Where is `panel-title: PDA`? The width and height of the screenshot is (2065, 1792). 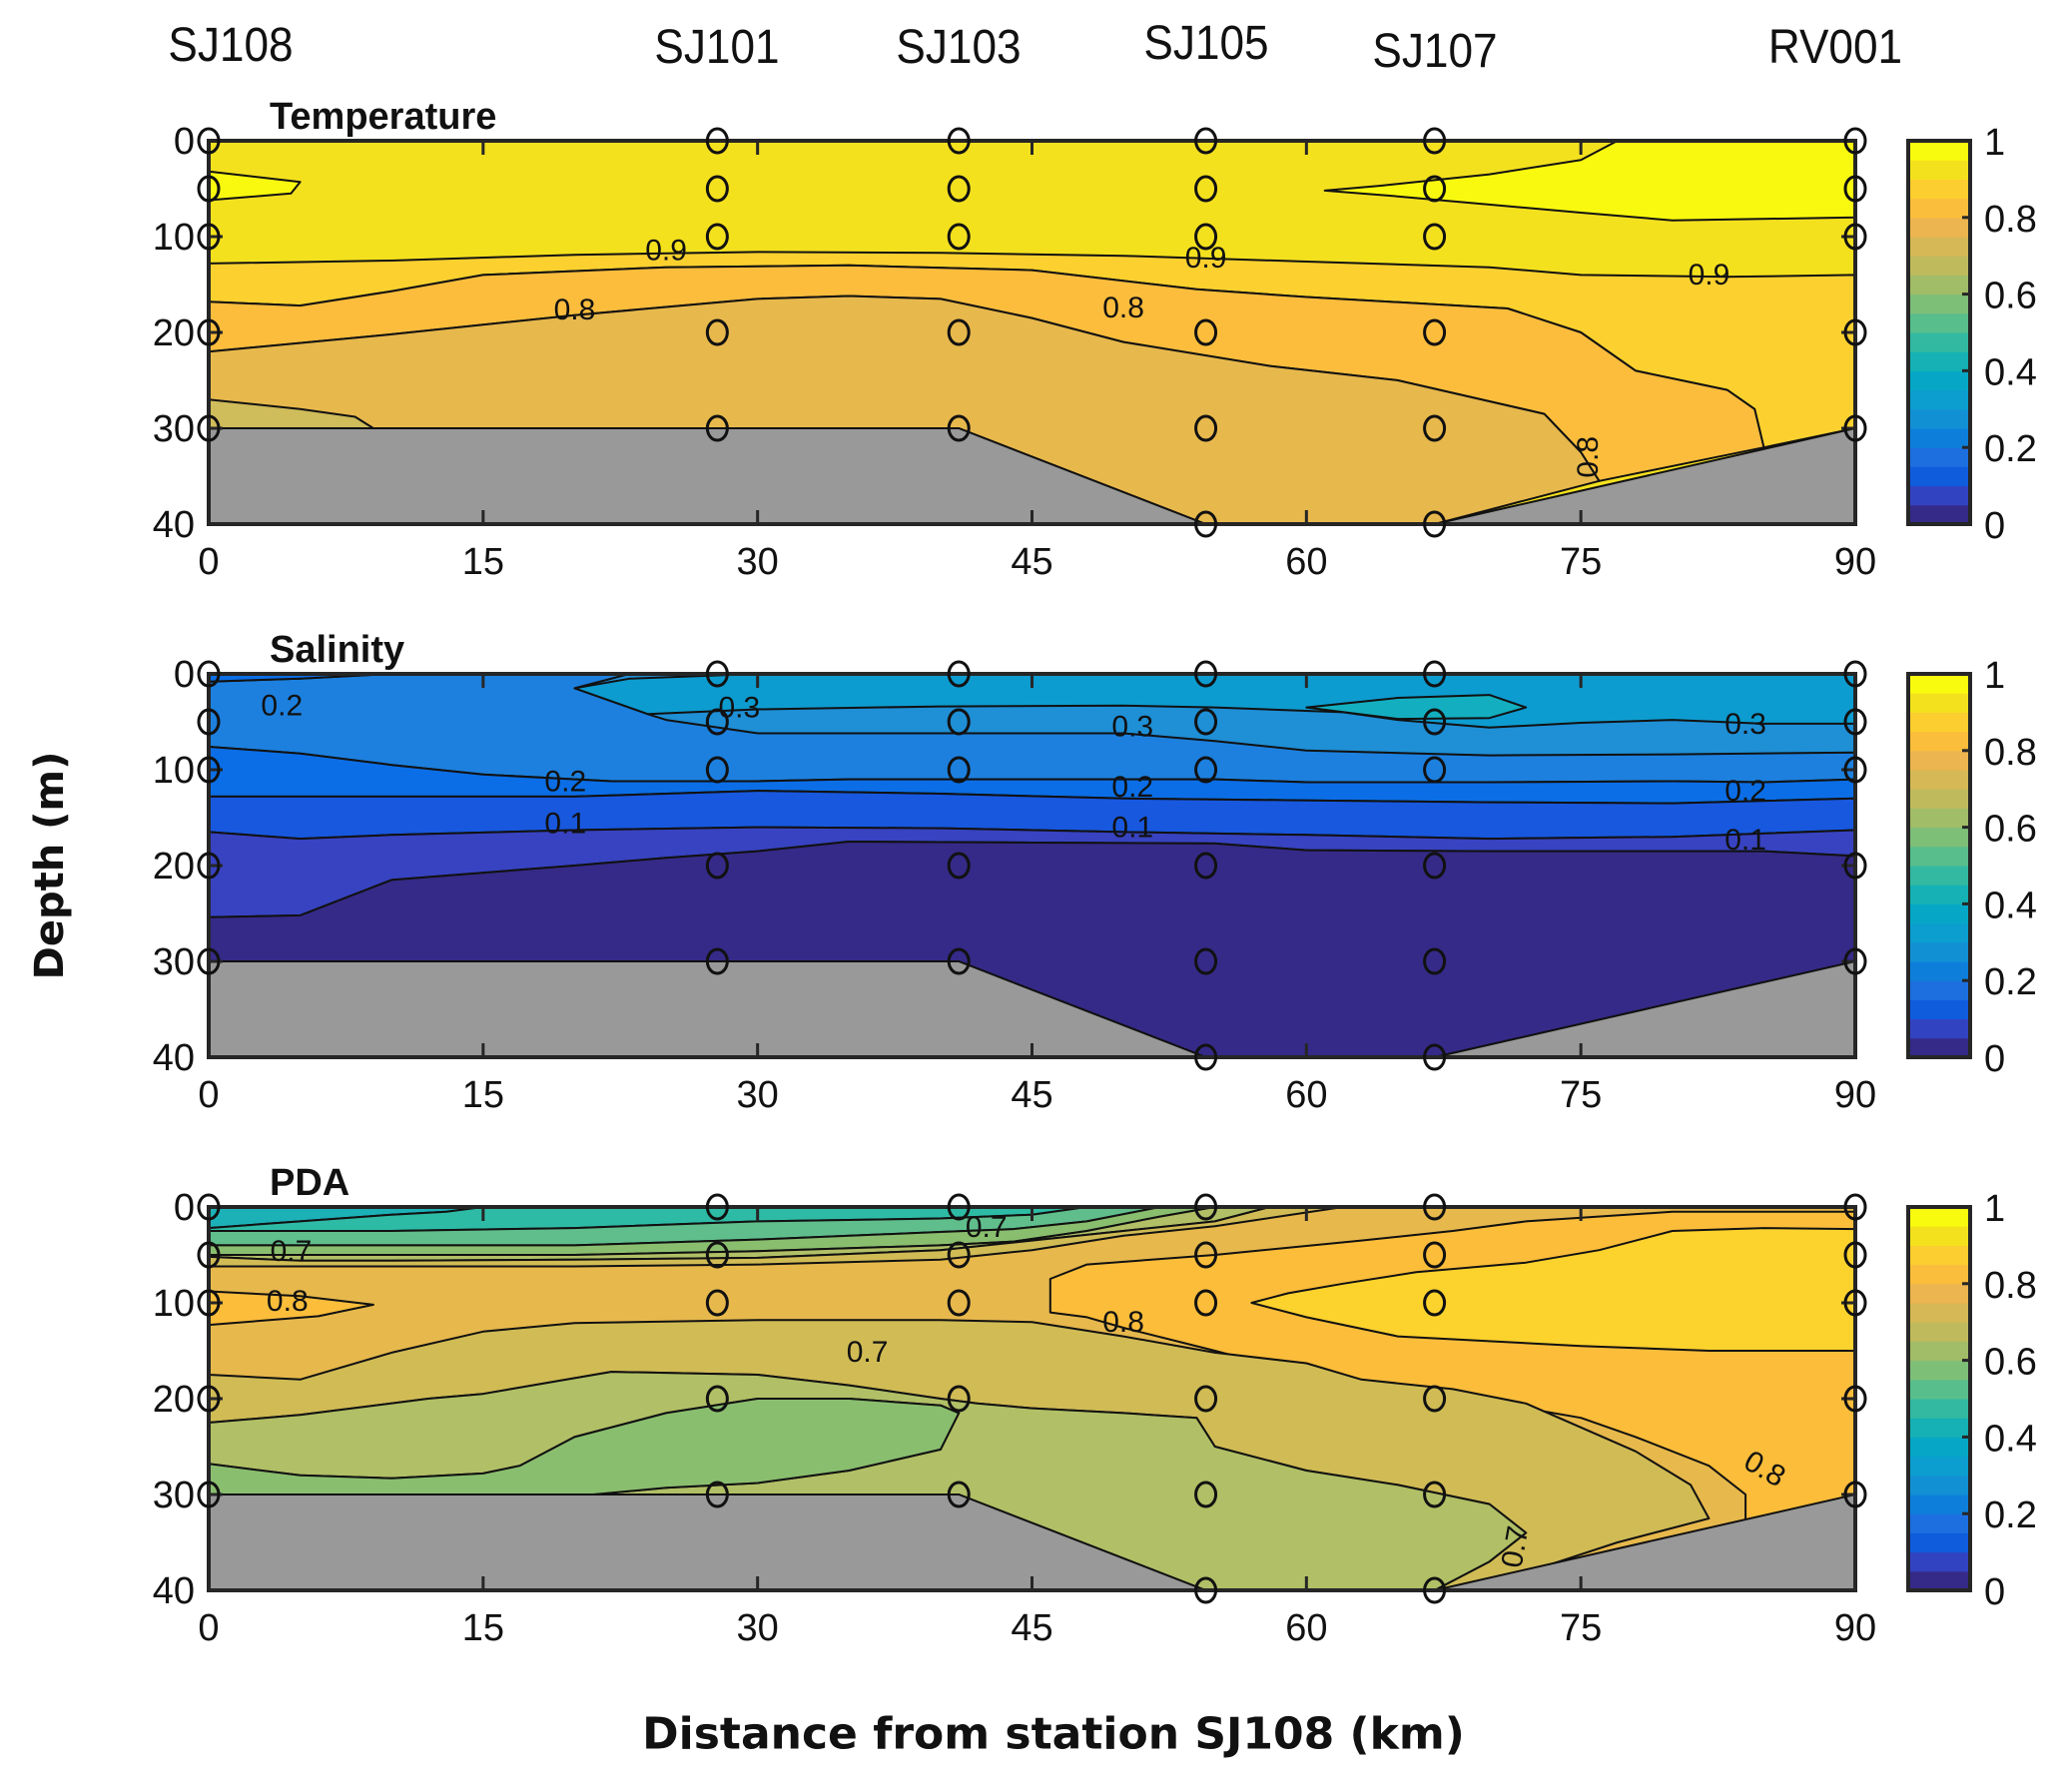 panel-title: PDA is located at coordinates (310, 1183).